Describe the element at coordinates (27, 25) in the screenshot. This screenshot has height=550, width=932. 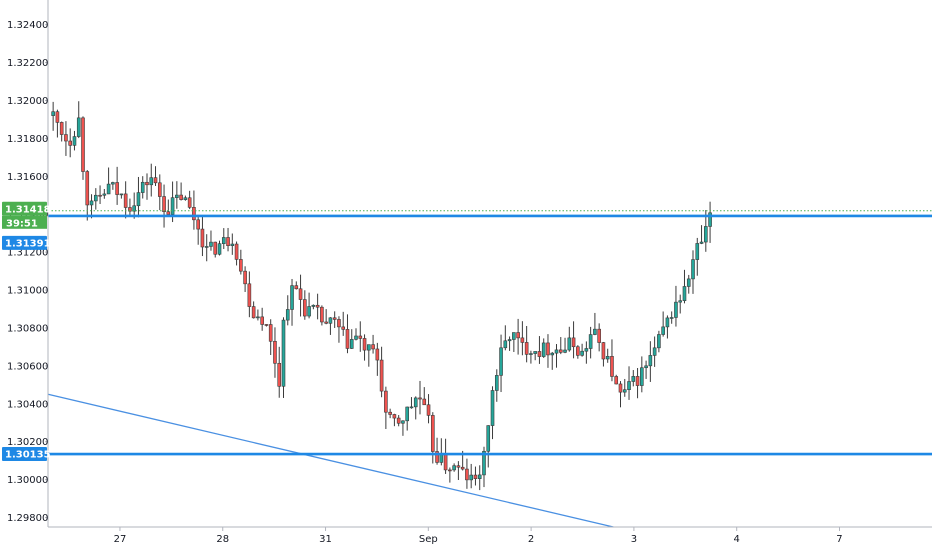
I see `price-tick-label: 1.32400` at that location.